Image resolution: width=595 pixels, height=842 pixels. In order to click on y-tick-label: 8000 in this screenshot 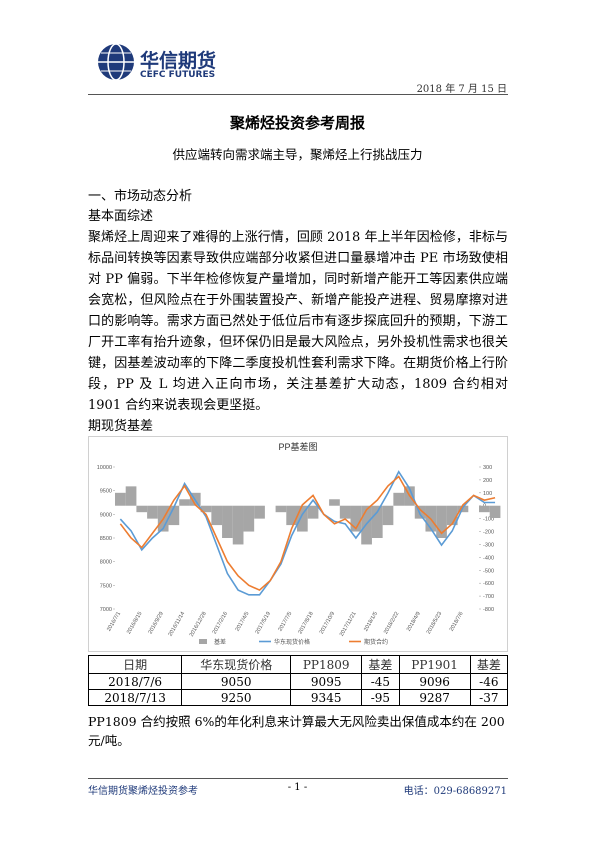, I will do `click(106, 563)`.